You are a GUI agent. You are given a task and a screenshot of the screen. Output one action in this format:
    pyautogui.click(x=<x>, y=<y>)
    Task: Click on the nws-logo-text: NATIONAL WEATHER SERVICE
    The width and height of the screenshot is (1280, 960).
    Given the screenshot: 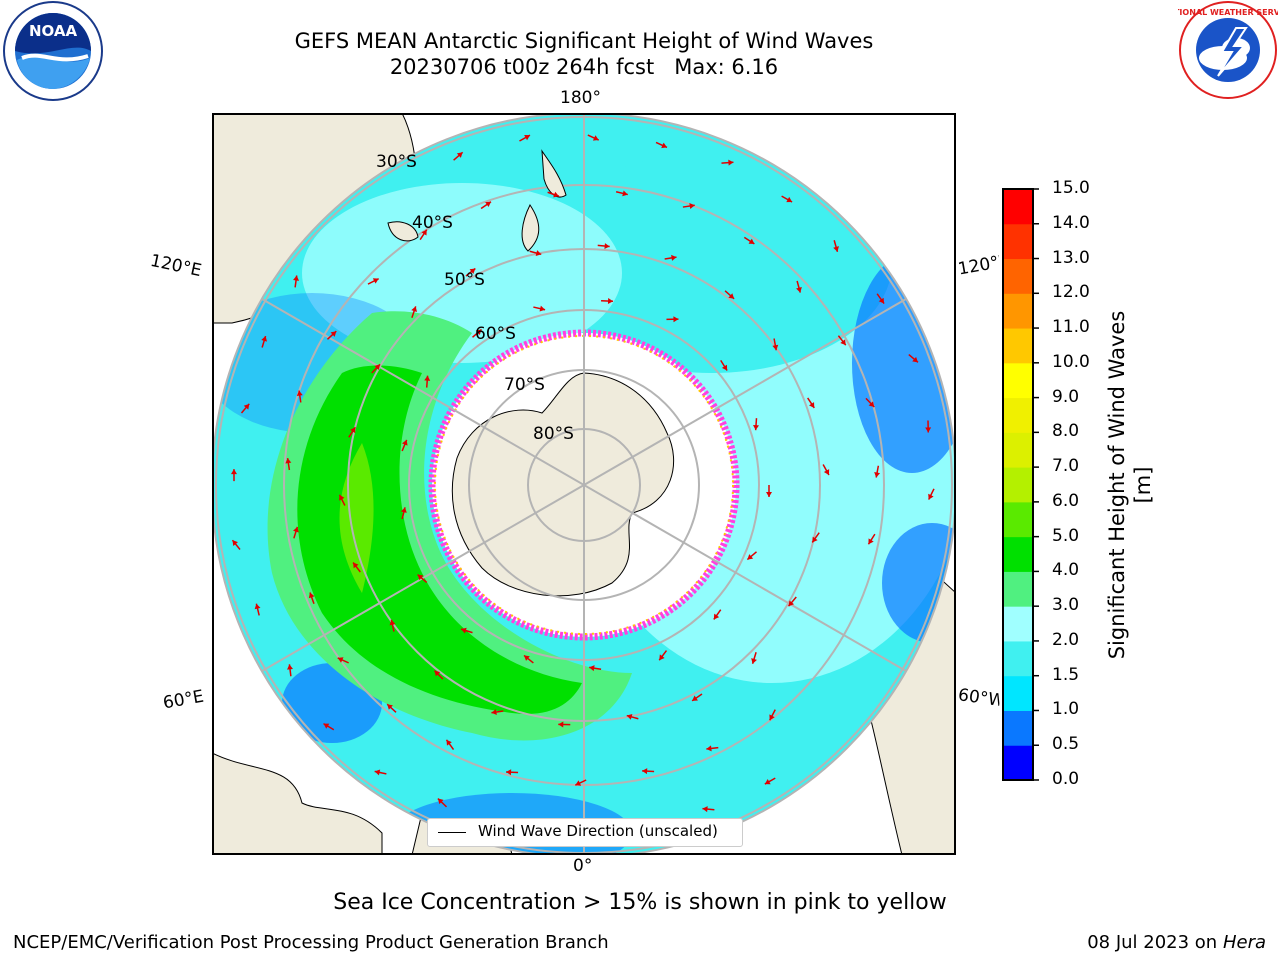 What is the action you would take?
    pyautogui.click(x=1228, y=12)
    